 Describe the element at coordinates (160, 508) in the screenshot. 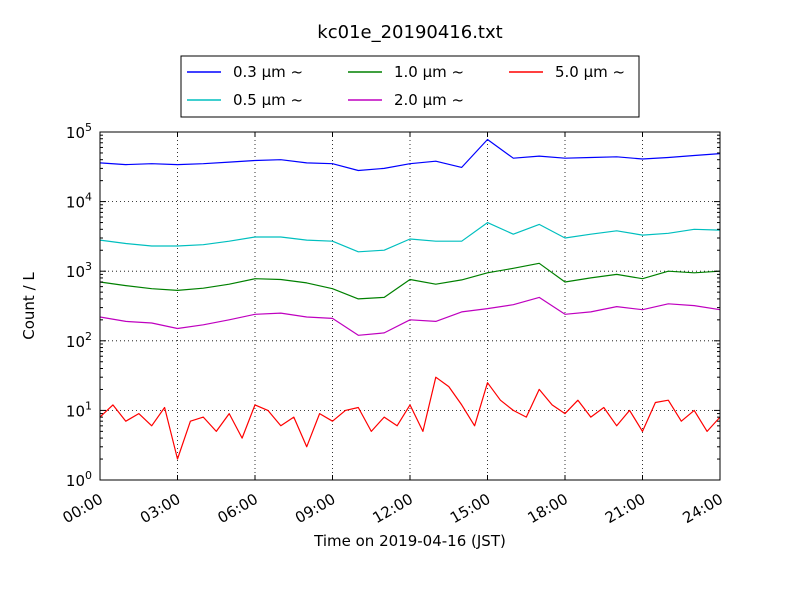

I see `x-tick-label: 03:00` at that location.